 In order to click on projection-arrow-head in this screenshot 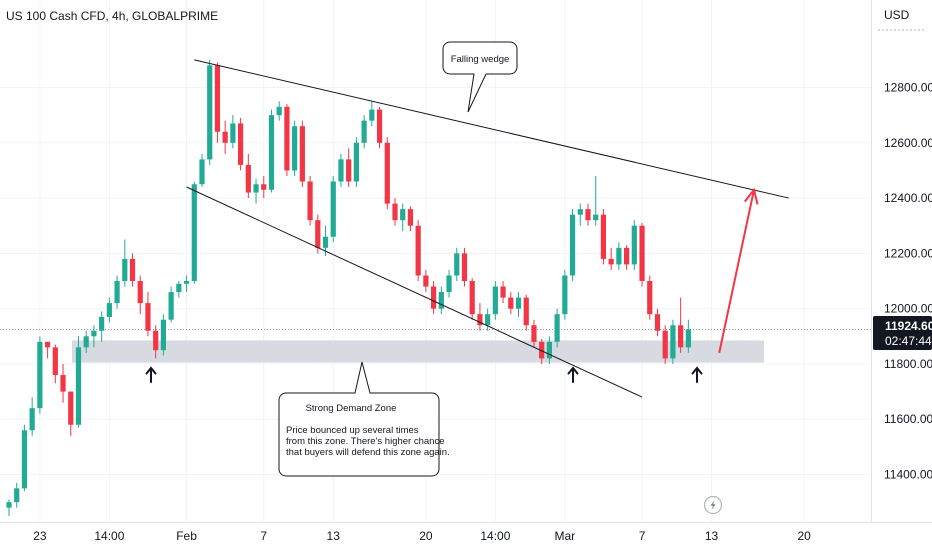, I will do `click(751, 196)`.